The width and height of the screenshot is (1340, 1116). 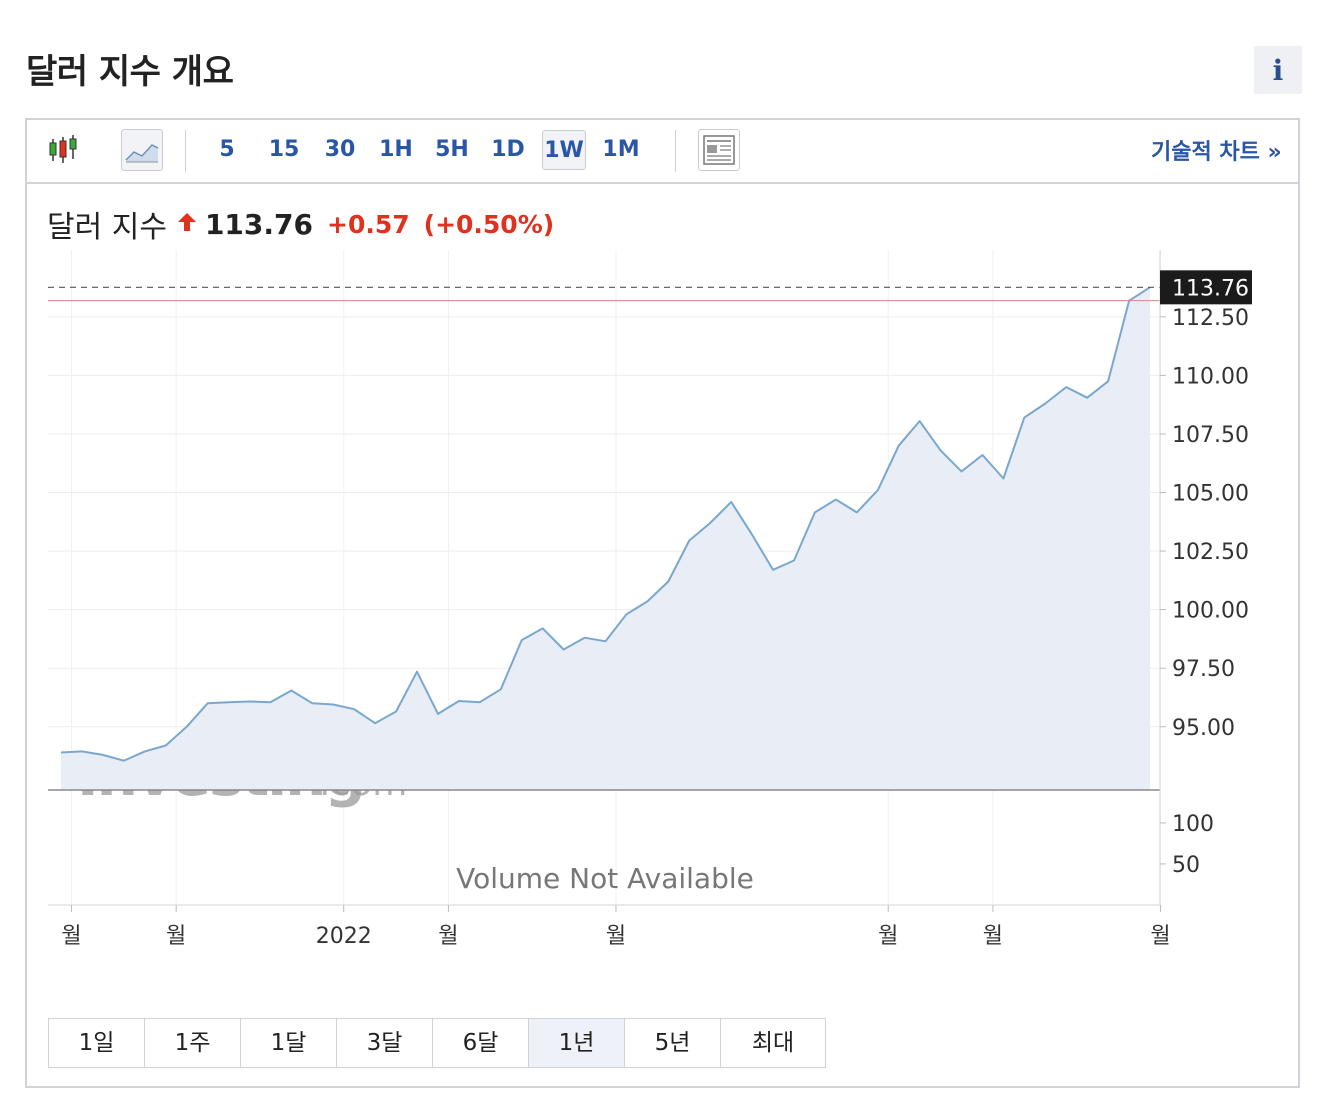 I want to click on volume-tick-label: 50, so click(x=1186, y=865).